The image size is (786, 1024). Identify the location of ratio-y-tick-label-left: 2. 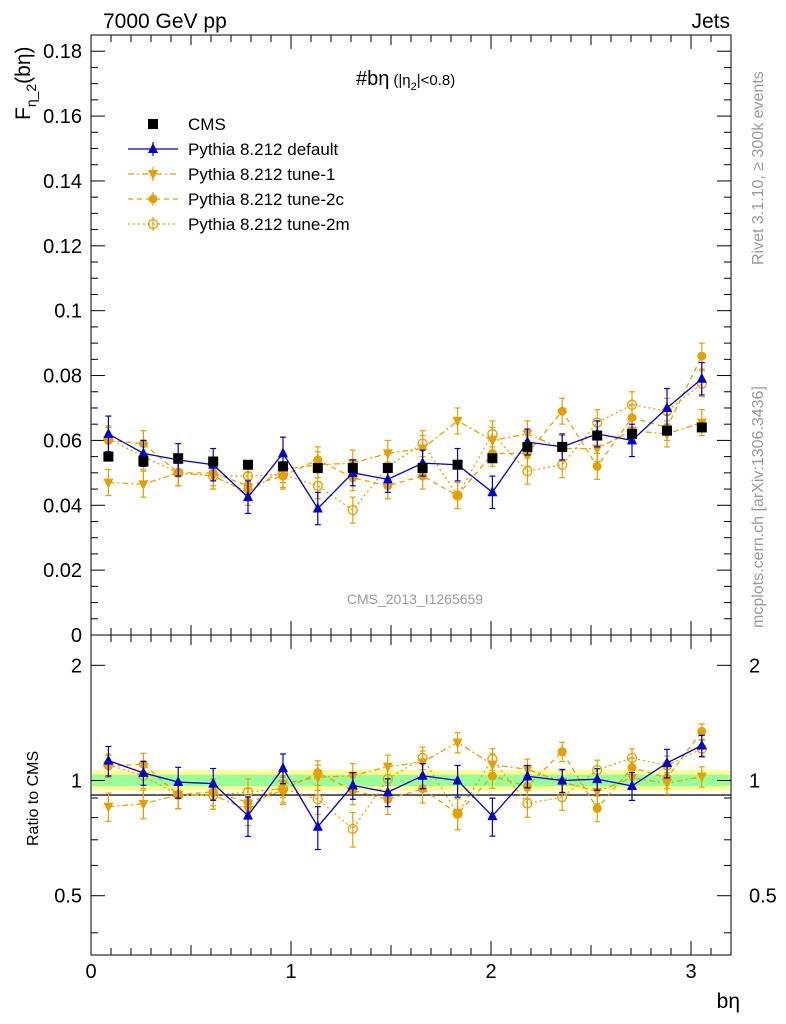
(76, 666).